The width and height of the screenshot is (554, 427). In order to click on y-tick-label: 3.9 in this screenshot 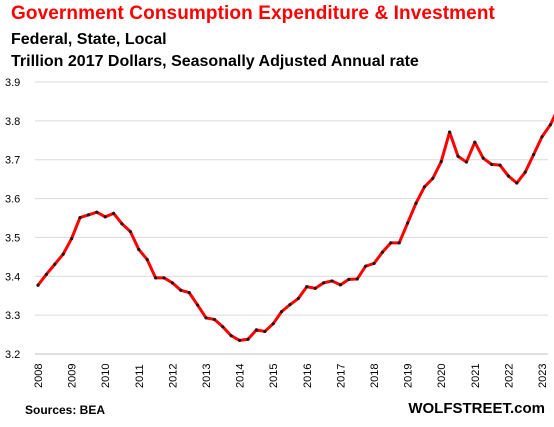, I will do `click(12, 83)`.